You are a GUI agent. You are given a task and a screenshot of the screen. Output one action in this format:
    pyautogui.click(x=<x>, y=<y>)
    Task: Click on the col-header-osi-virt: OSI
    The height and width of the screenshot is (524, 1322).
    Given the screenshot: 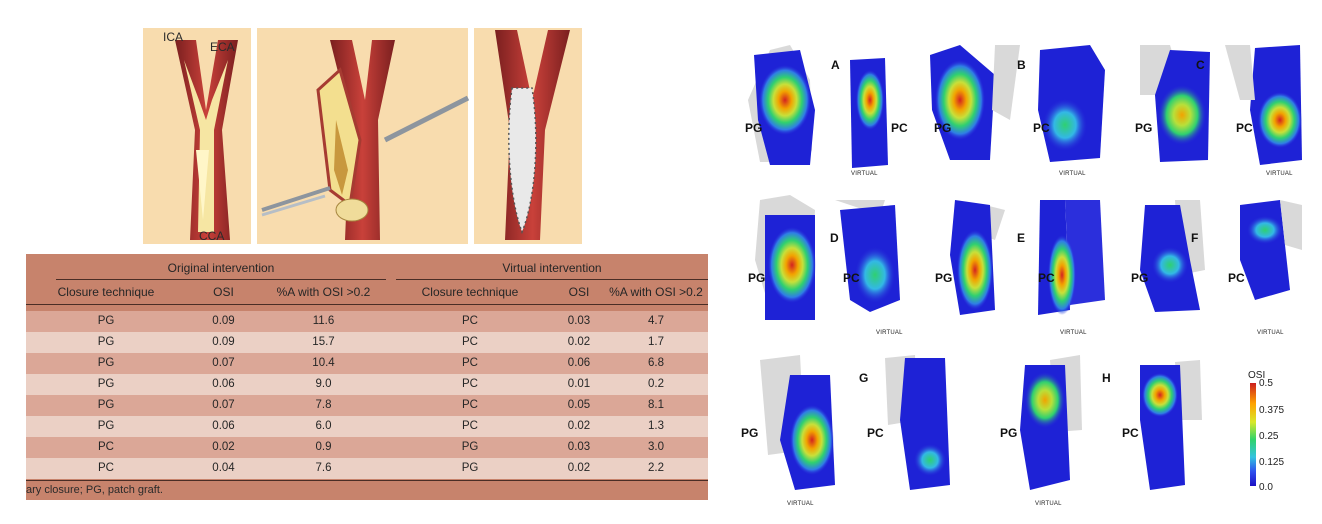 What is the action you would take?
    pyautogui.click(x=579, y=292)
    